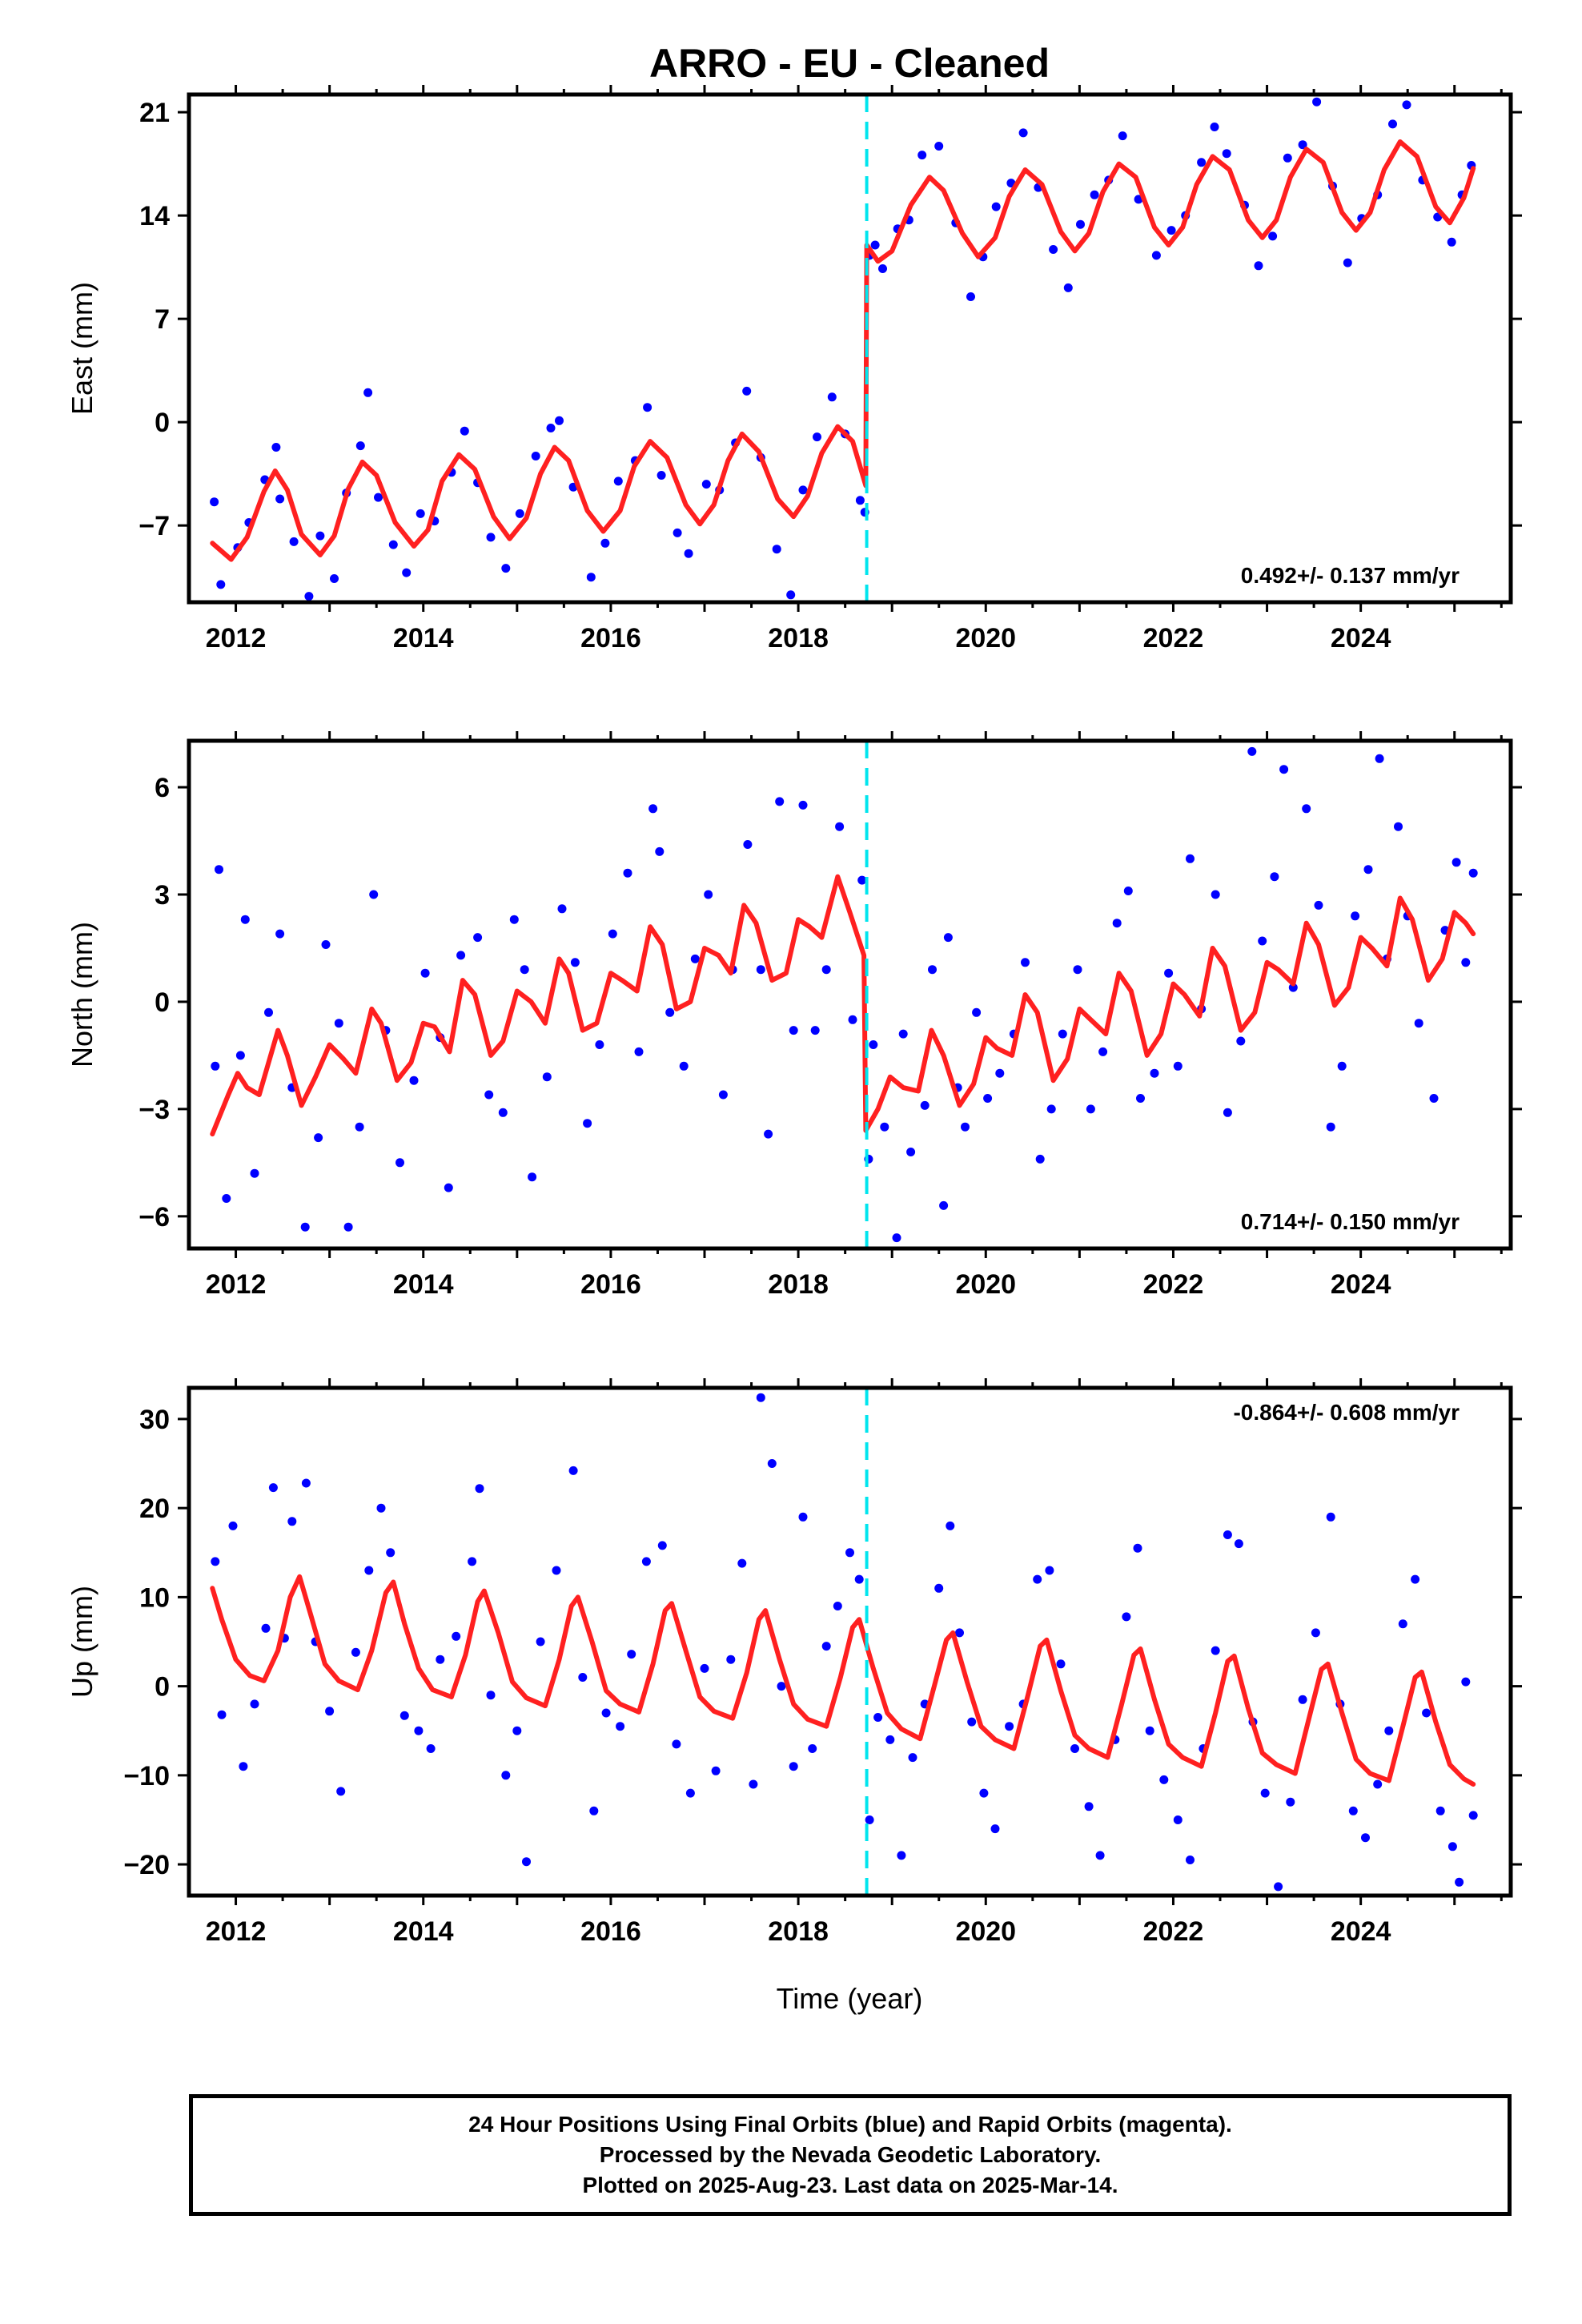 The width and height of the screenshot is (1582, 2324). I want to click on y-tick-label: 10, so click(154, 1597).